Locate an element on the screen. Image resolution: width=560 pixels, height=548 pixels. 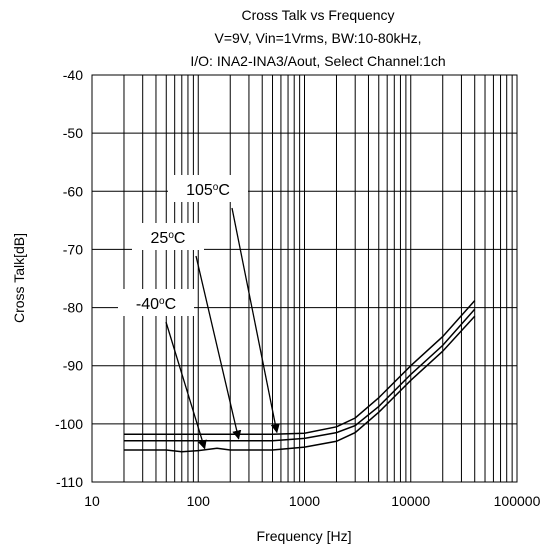
y-tick-label: -40 is located at coordinates (73, 75).